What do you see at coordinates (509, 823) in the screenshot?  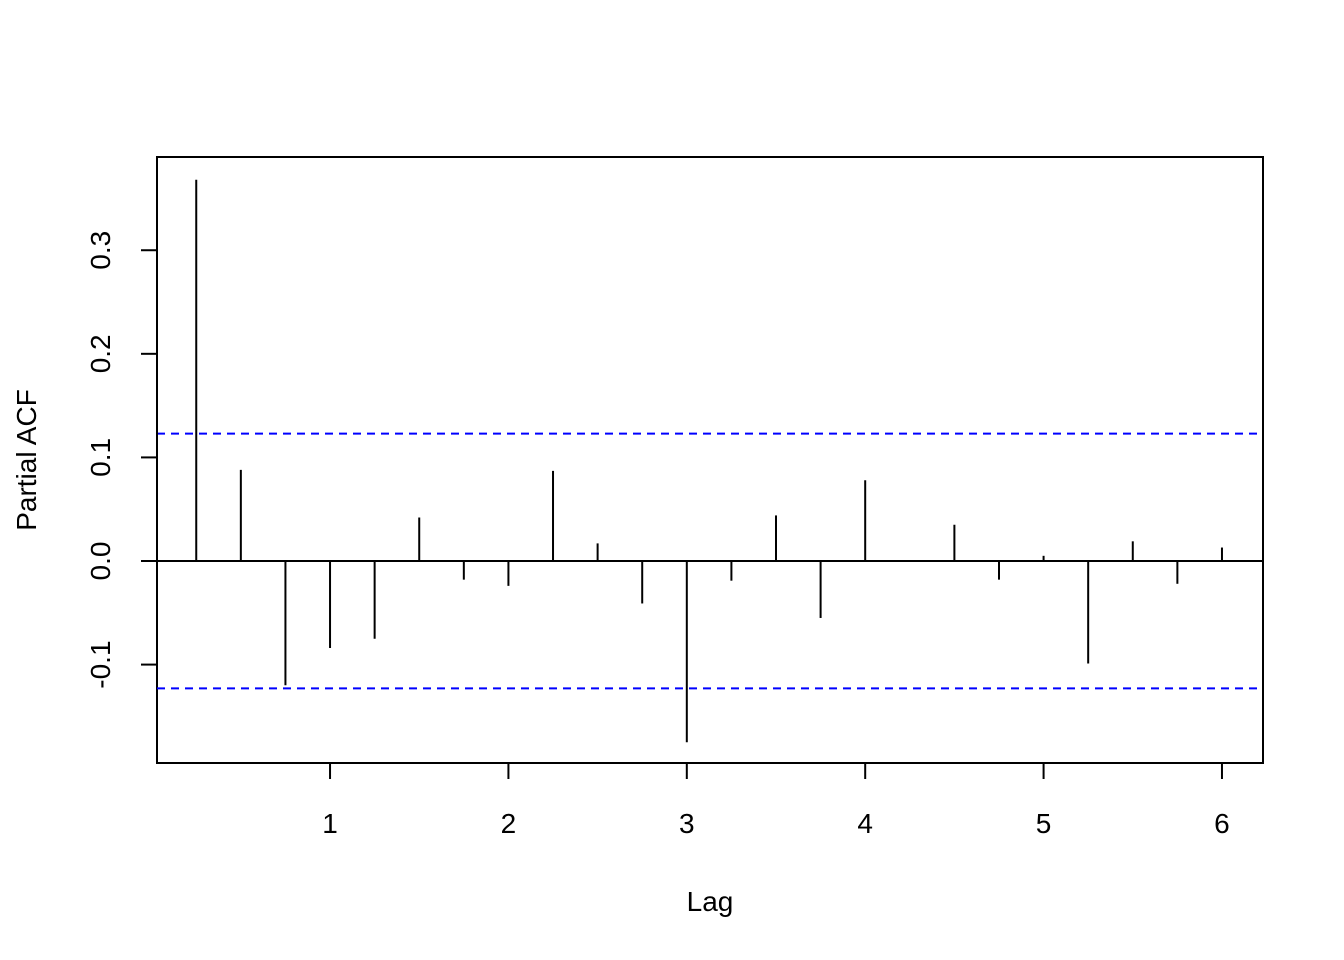 I see `x-tick-label: 2` at bounding box center [509, 823].